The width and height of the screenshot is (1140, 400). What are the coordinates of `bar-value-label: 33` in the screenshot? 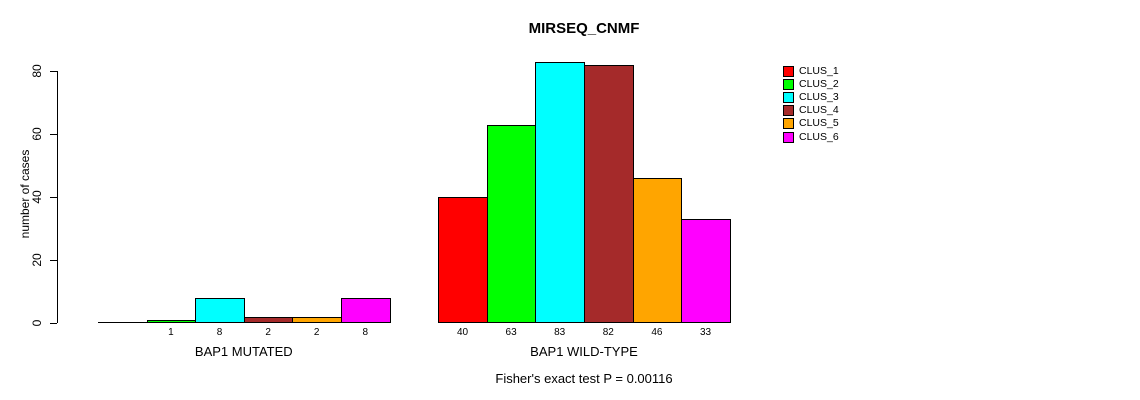 It's located at (705, 332).